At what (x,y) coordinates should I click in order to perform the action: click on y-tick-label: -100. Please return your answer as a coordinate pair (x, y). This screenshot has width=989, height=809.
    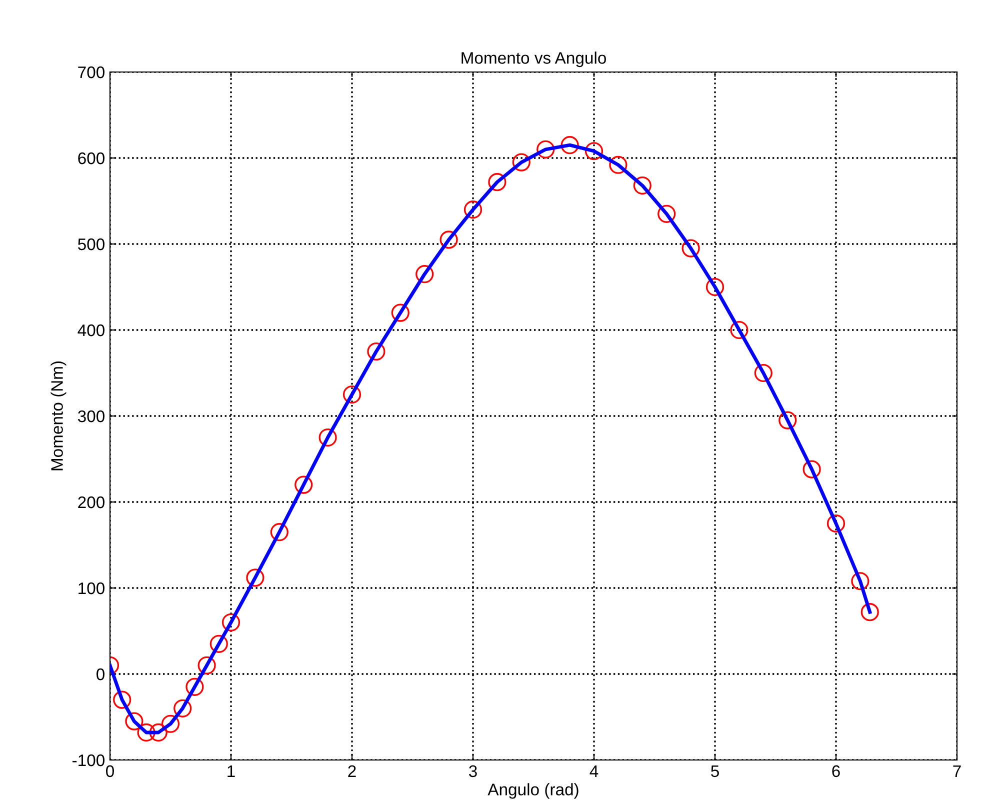
    Looking at the image, I should click on (88, 760).